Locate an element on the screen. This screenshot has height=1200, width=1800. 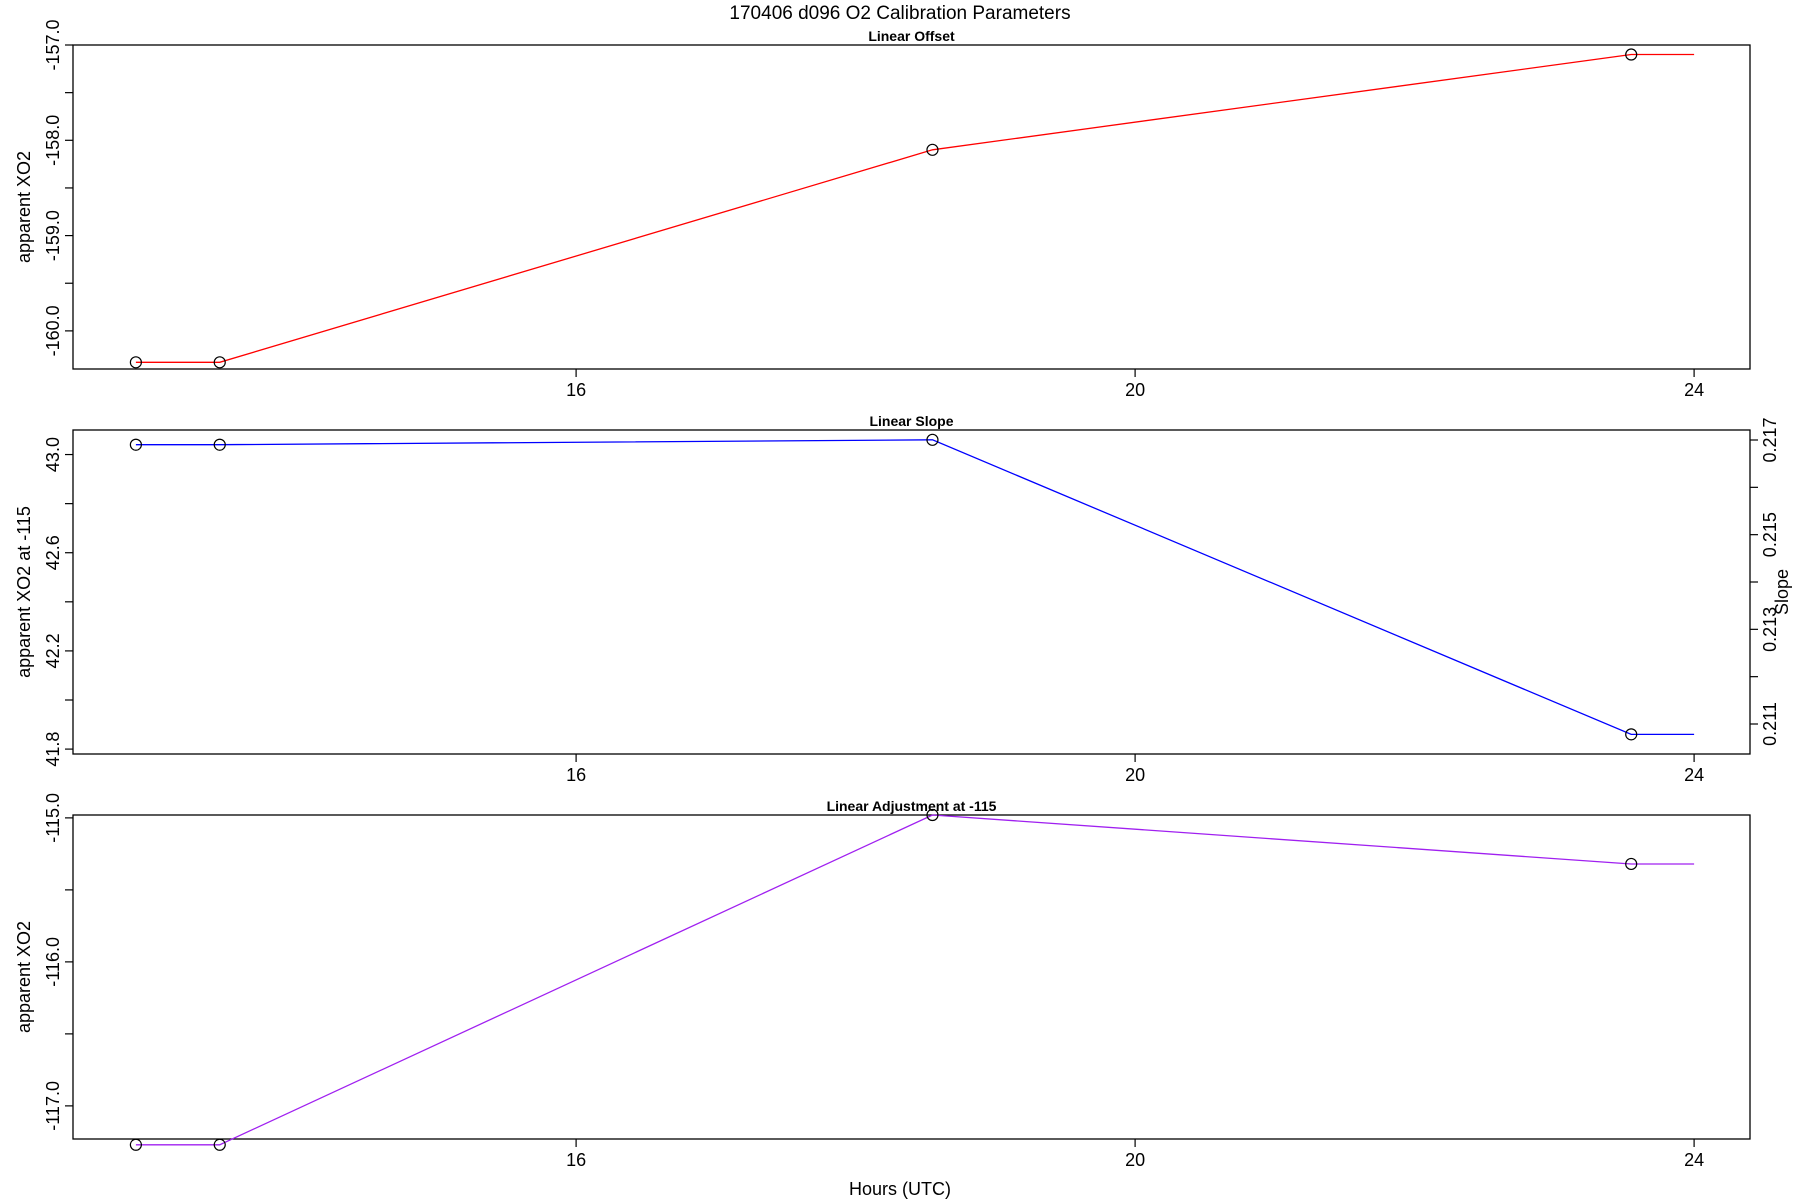
y-axis-label: apparent XO2 at -115 is located at coordinates (24, 592).